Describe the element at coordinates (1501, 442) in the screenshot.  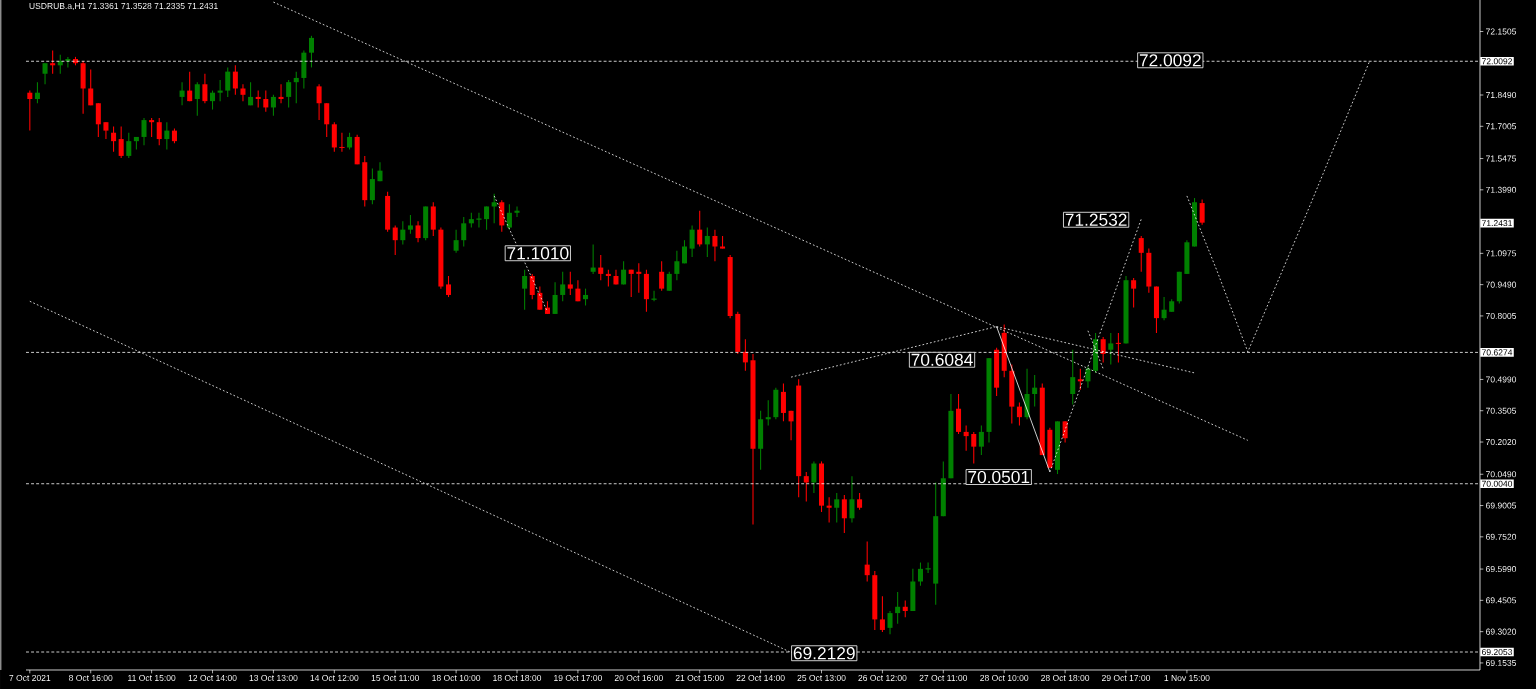
I see `y-tick-label: 70.2020` at that location.